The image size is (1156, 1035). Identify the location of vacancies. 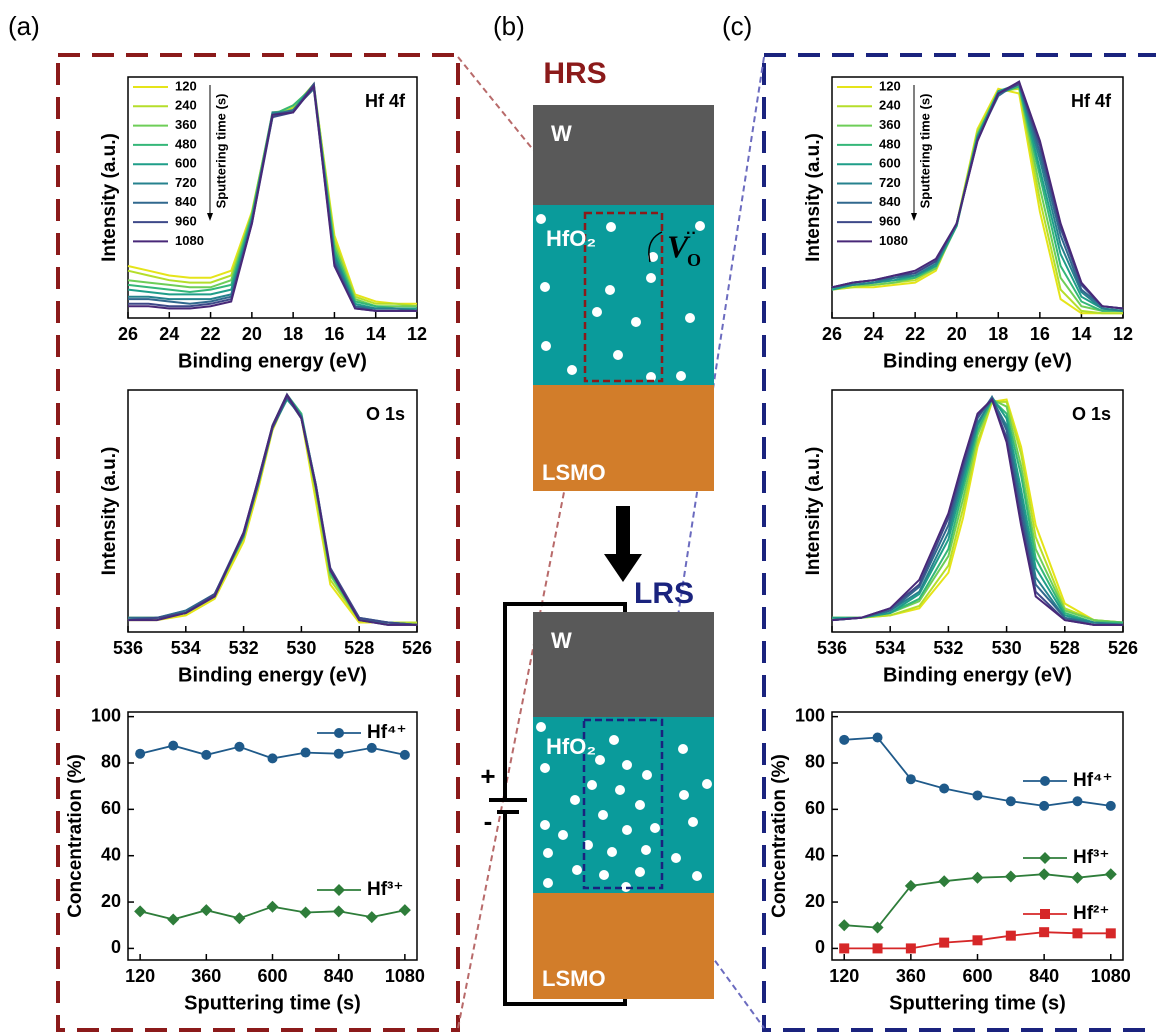
(624, 807).